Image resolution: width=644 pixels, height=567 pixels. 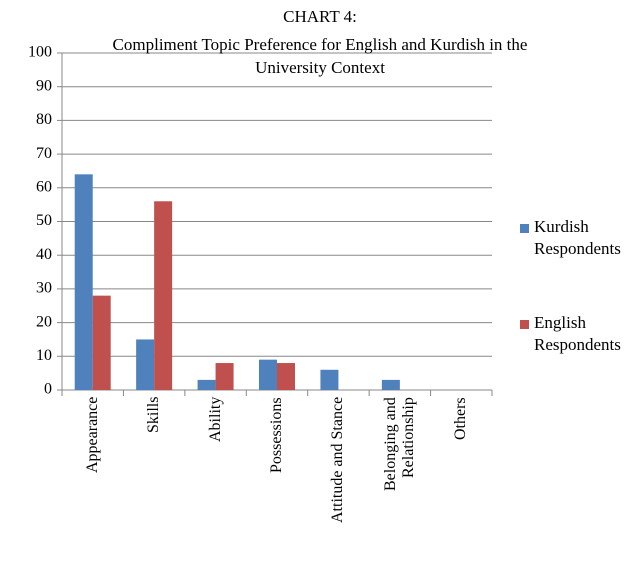 What do you see at coordinates (154, 415) in the screenshot?
I see `x-tick-label: Skills` at bounding box center [154, 415].